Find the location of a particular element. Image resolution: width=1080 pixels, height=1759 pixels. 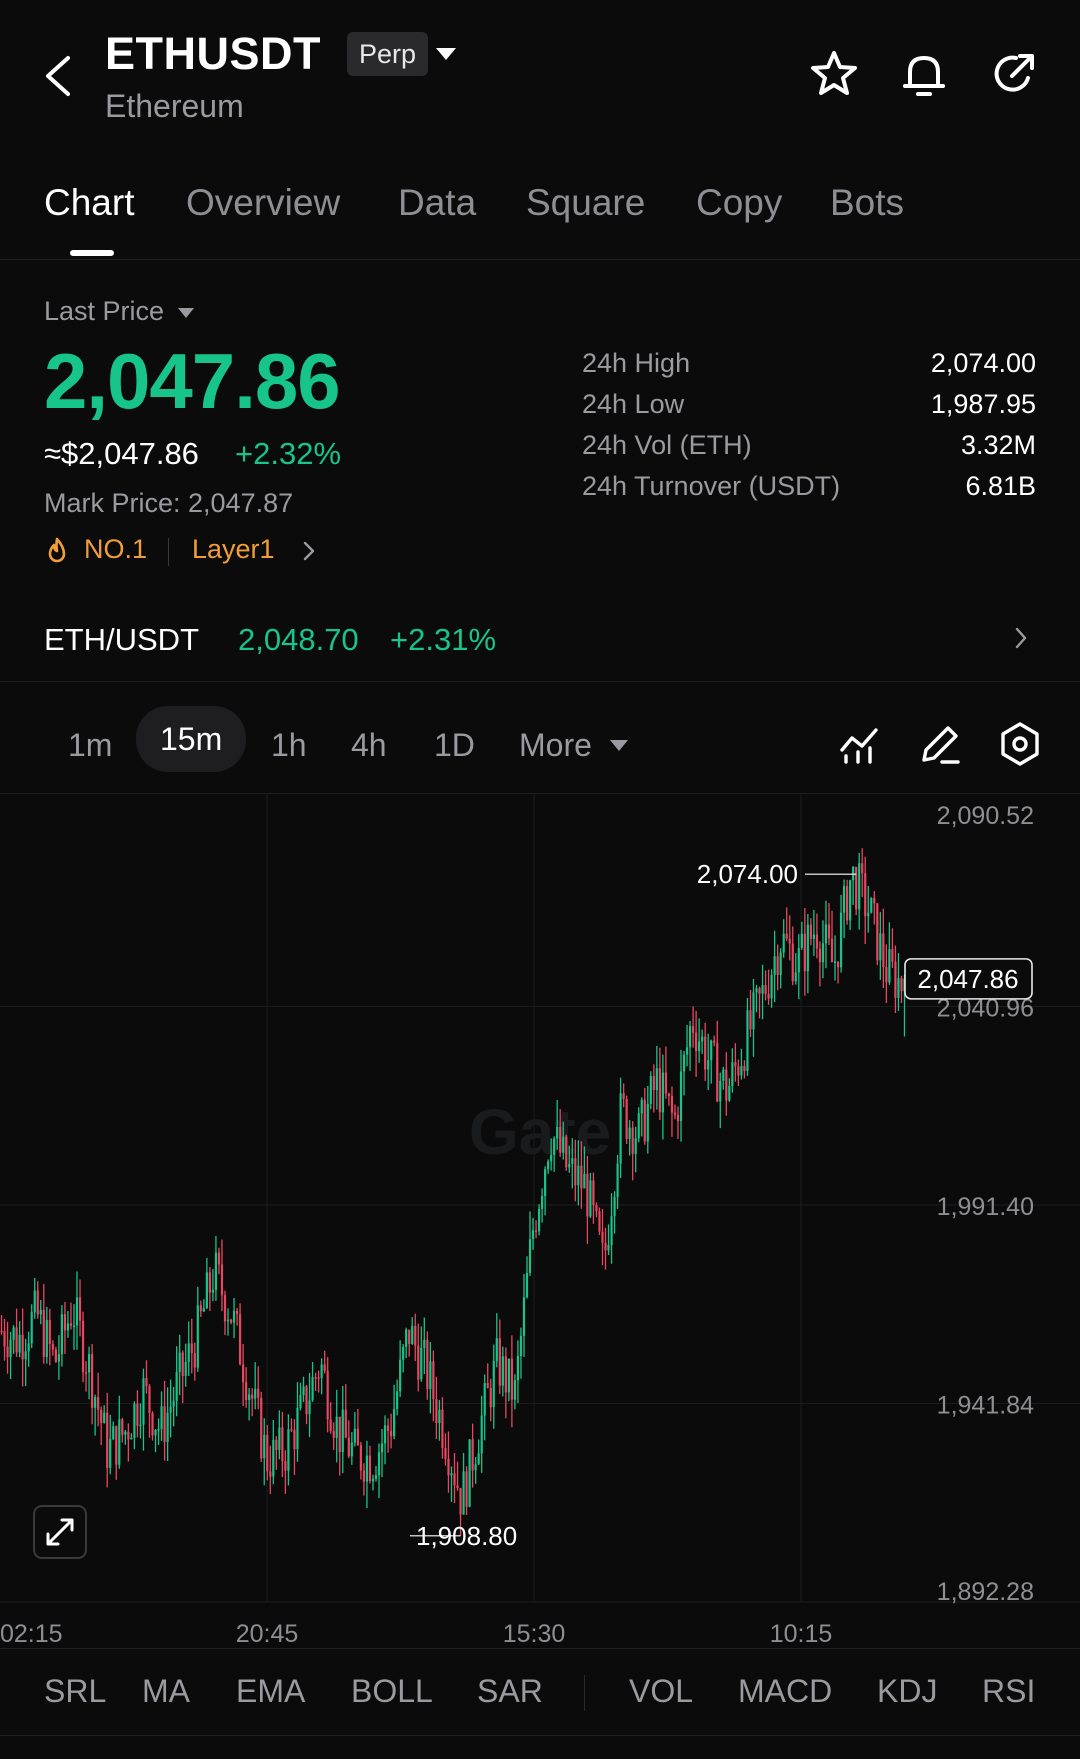

interval-1d: 1D is located at coordinates (454, 745).